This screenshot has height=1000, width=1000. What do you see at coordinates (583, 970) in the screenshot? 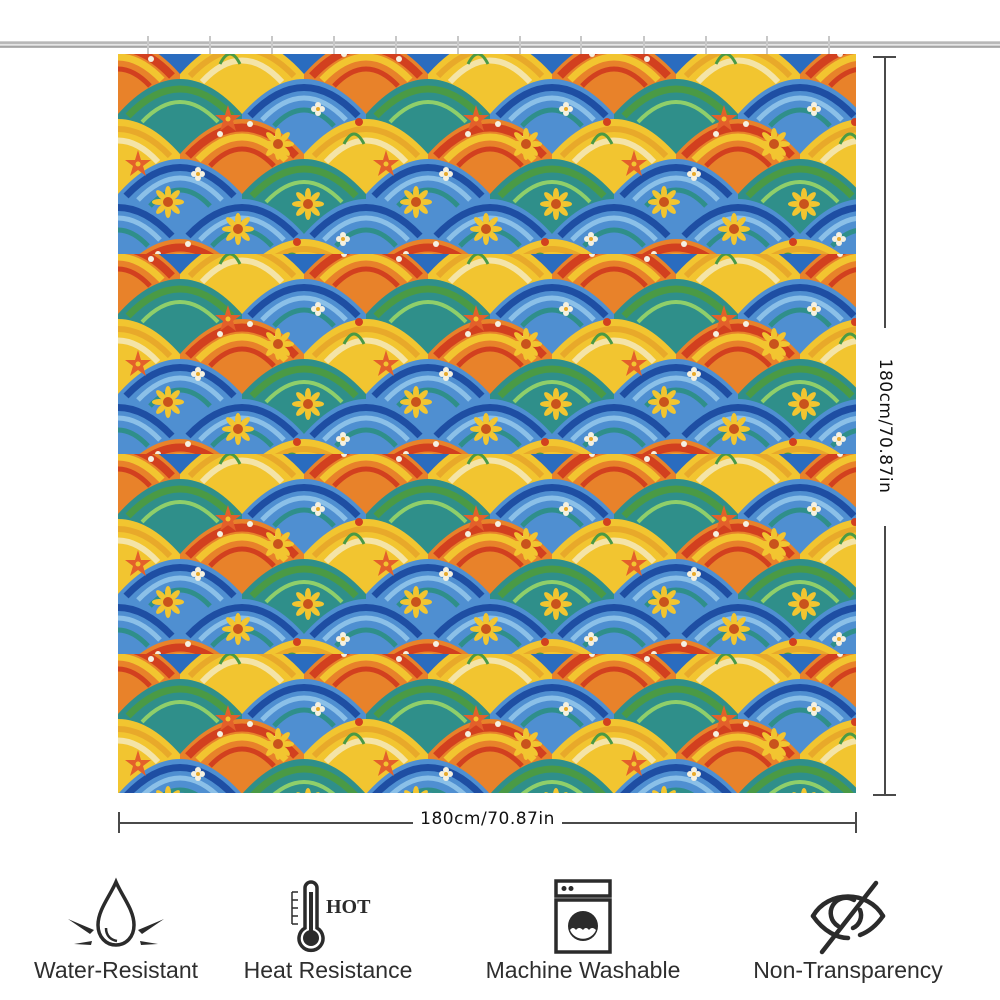
I see `feature-label: Machine Washable` at bounding box center [583, 970].